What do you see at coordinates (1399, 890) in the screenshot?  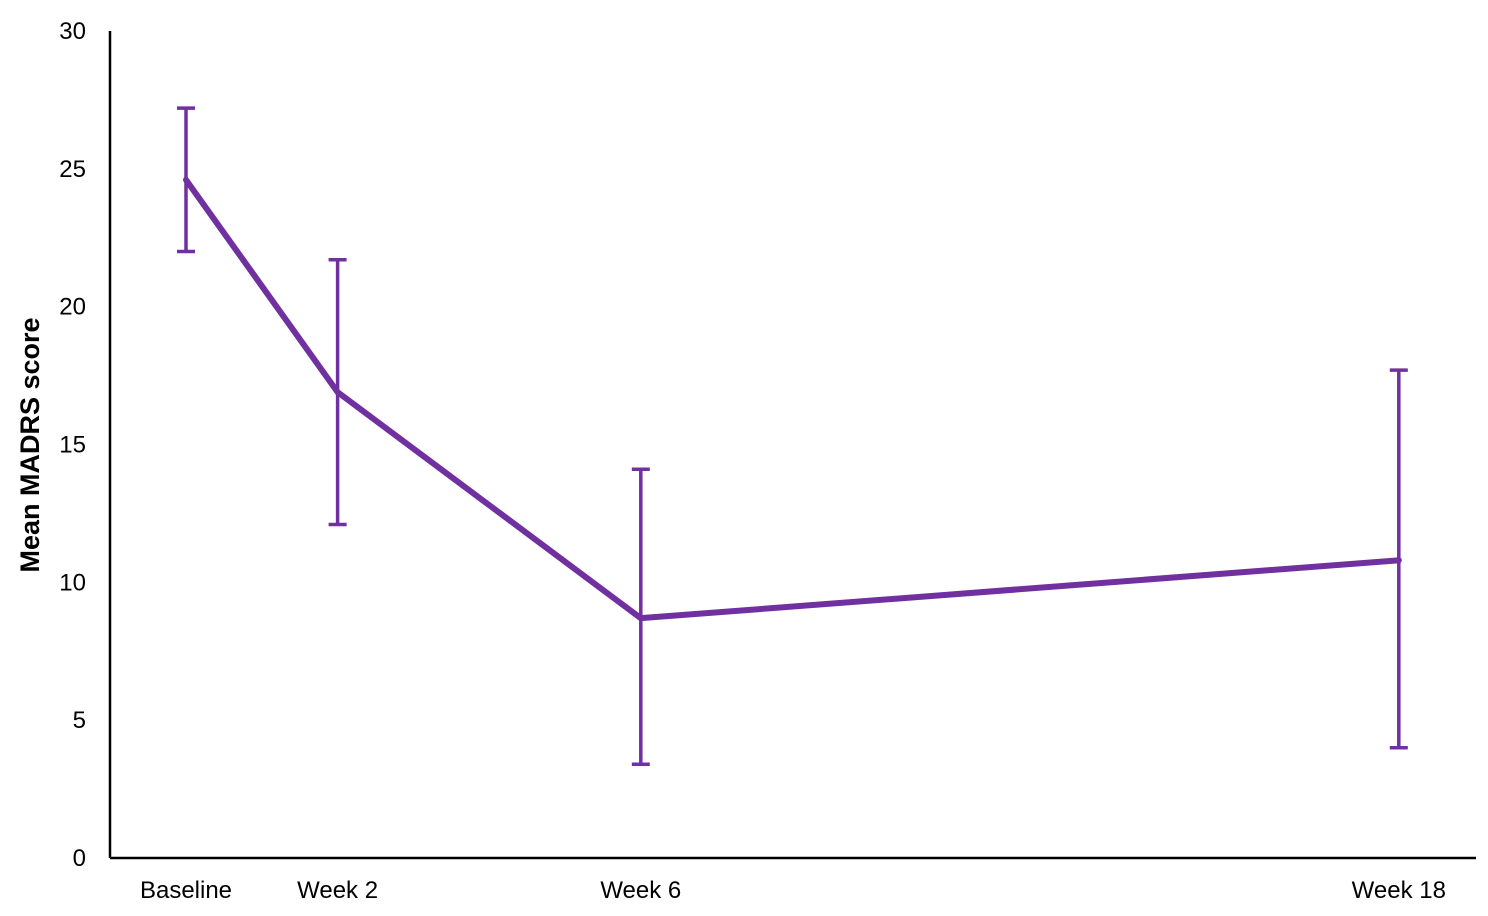 I see `x-tick-label: Week 18` at bounding box center [1399, 890].